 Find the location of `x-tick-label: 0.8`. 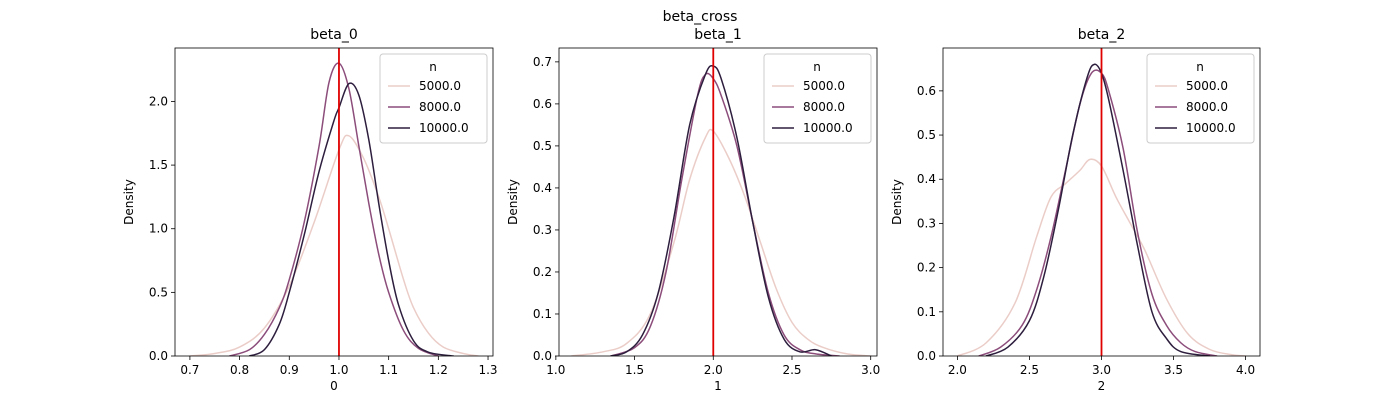

x-tick-label: 0.8 is located at coordinates (239, 370).